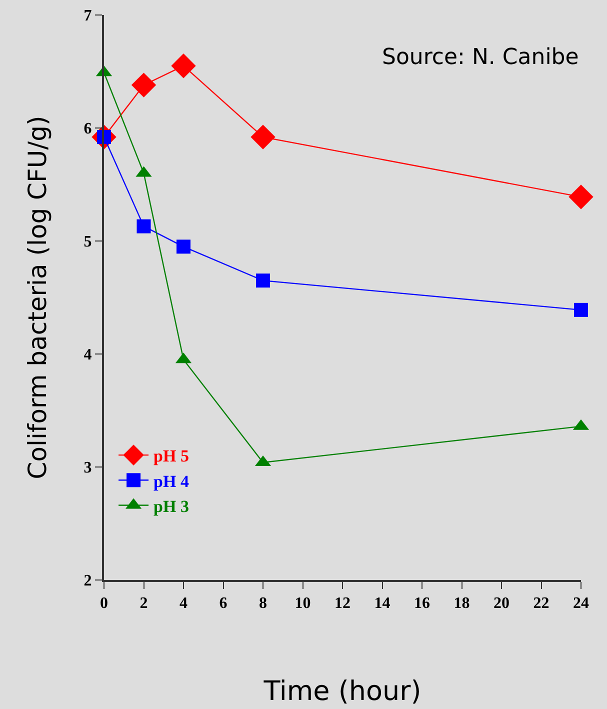  What do you see at coordinates (88, 468) in the screenshot?
I see `y-tick-label: 3` at bounding box center [88, 468].